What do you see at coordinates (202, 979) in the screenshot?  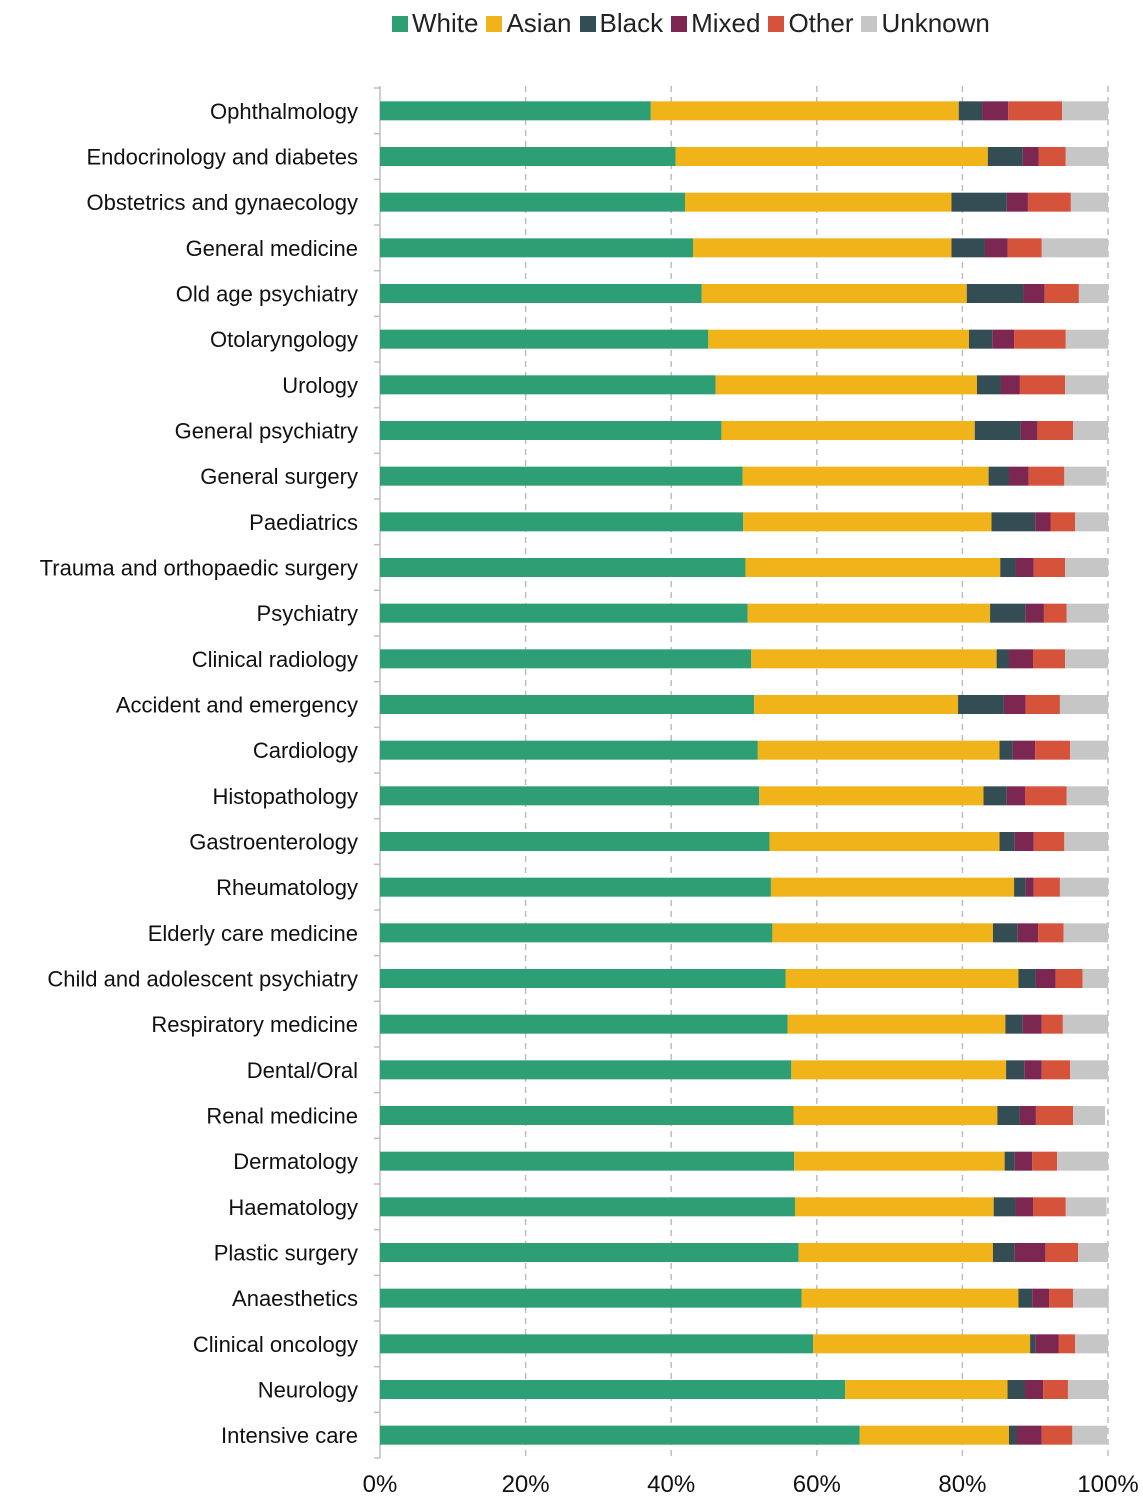 I see `category-label: Child and adolescent psychiatry` at bounding box center [202, 979].